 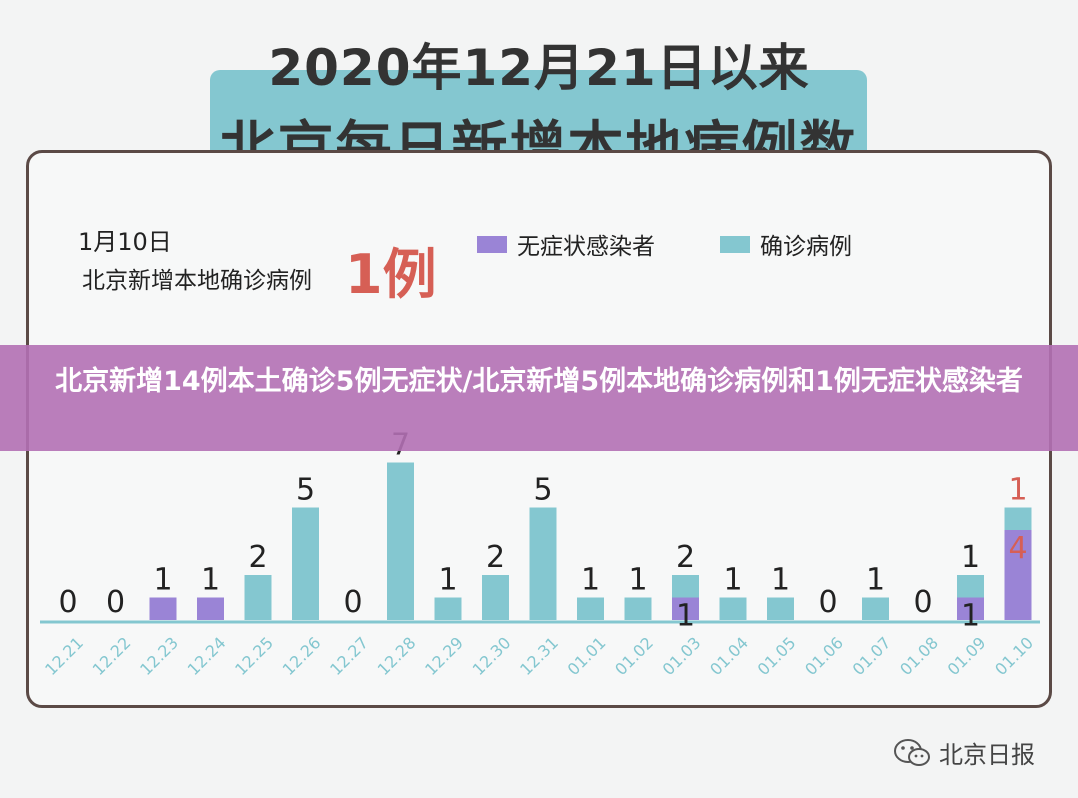 I want to click on bar-confirmed-01.09, so click(x=970, y=586).